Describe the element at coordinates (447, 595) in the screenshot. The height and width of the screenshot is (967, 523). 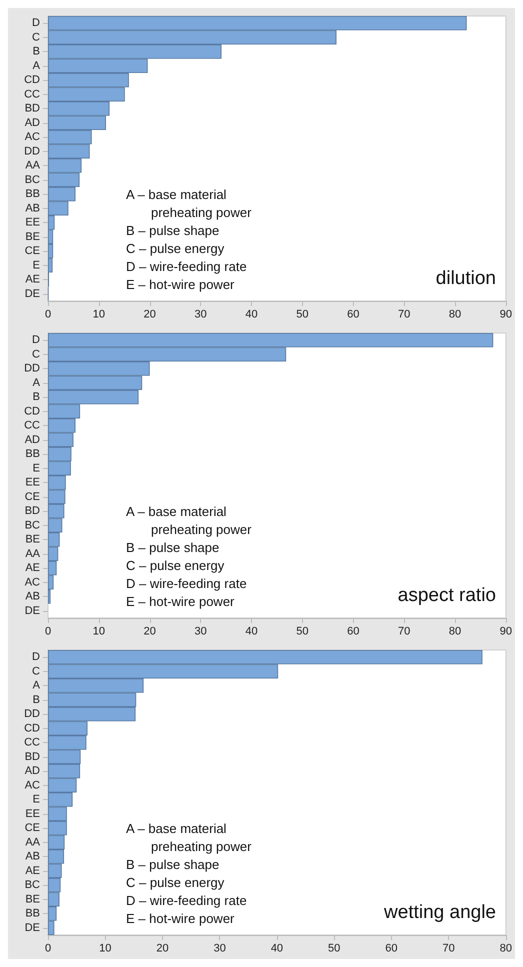
I see `text: aspect ratio` at that location.